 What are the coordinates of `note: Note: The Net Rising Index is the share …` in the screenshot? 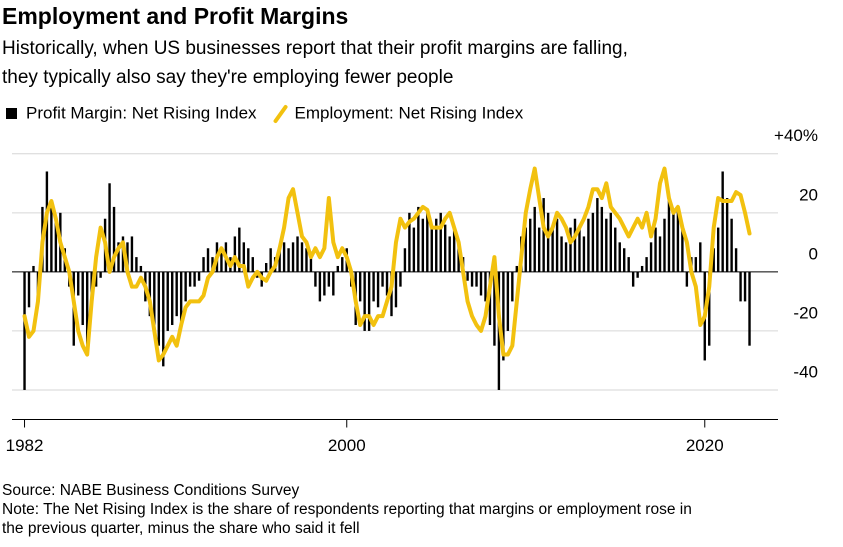 It's located at (347, 509).